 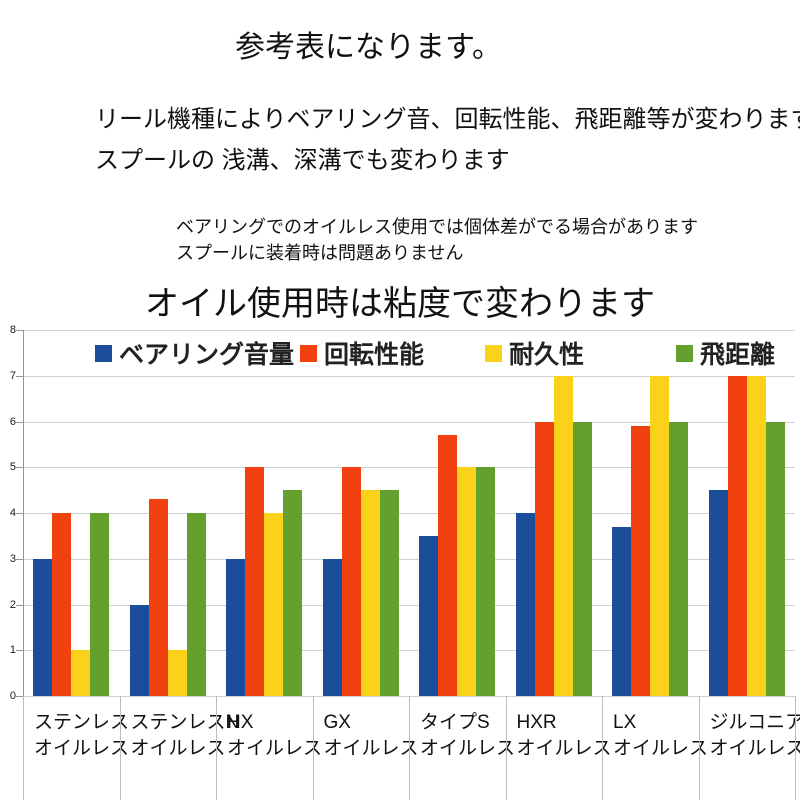 What do you see at coordinates (447, 119) in the screenshot?
I see `description-line-1: リール機種によりベアリング音、回転性能、飛距離等が変わります。` at bounding box center [447, 119].